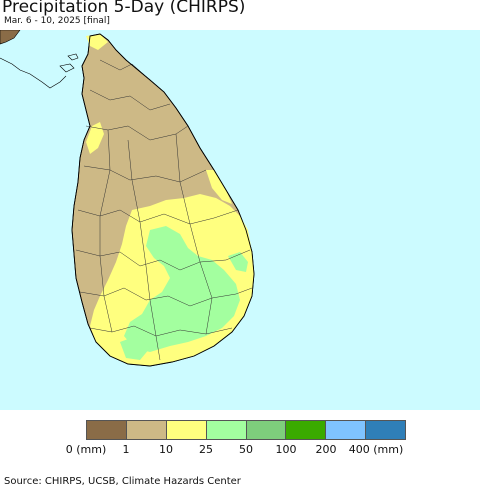  Describe the element at coordinates (126, 449) in the screenshot. I see `legend-tick-label: 1` at that location.